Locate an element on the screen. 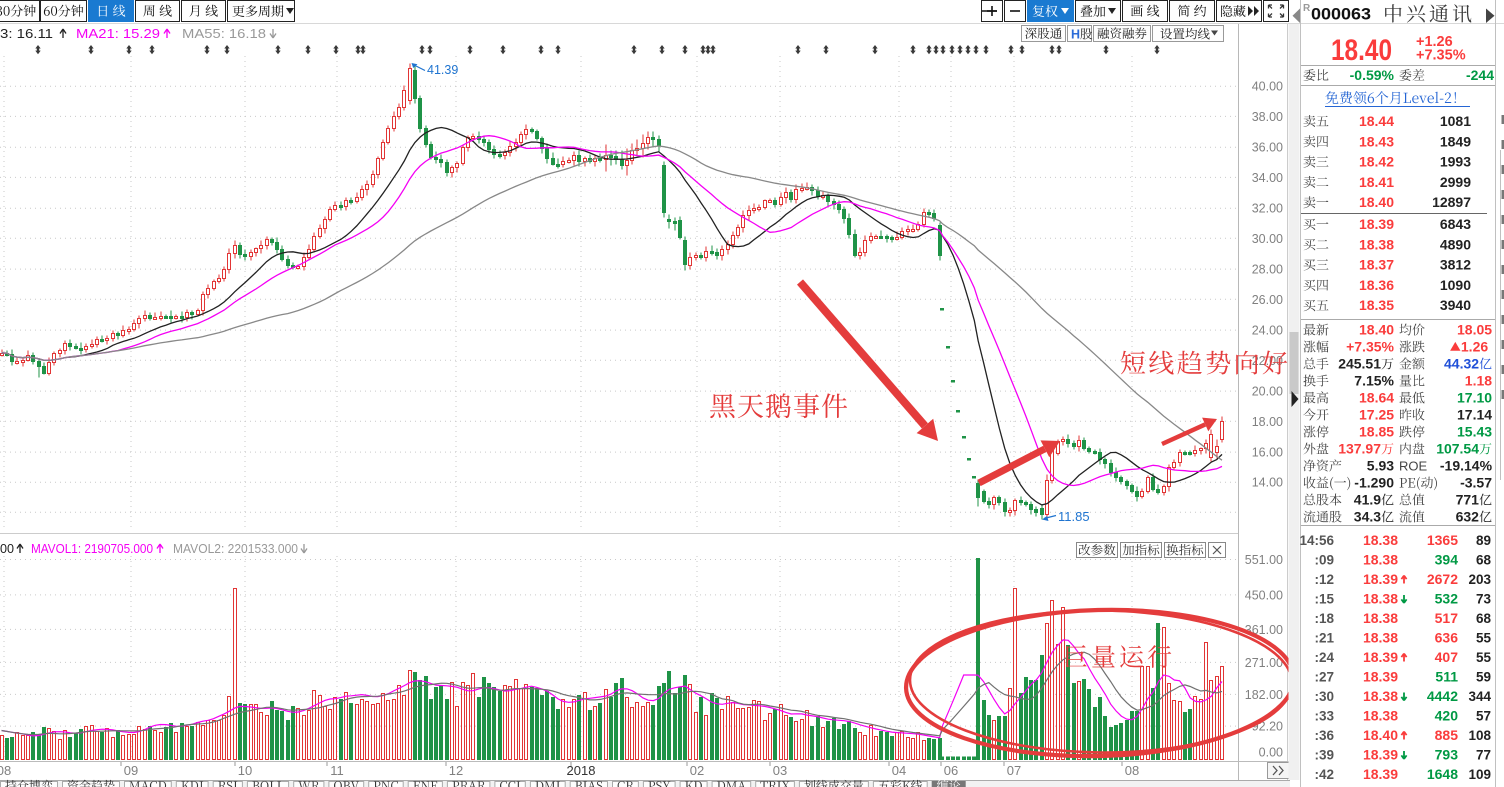 This screenshot has height=787, width=1504. svg-text: 41.39 is located at coordinates (442, 70).